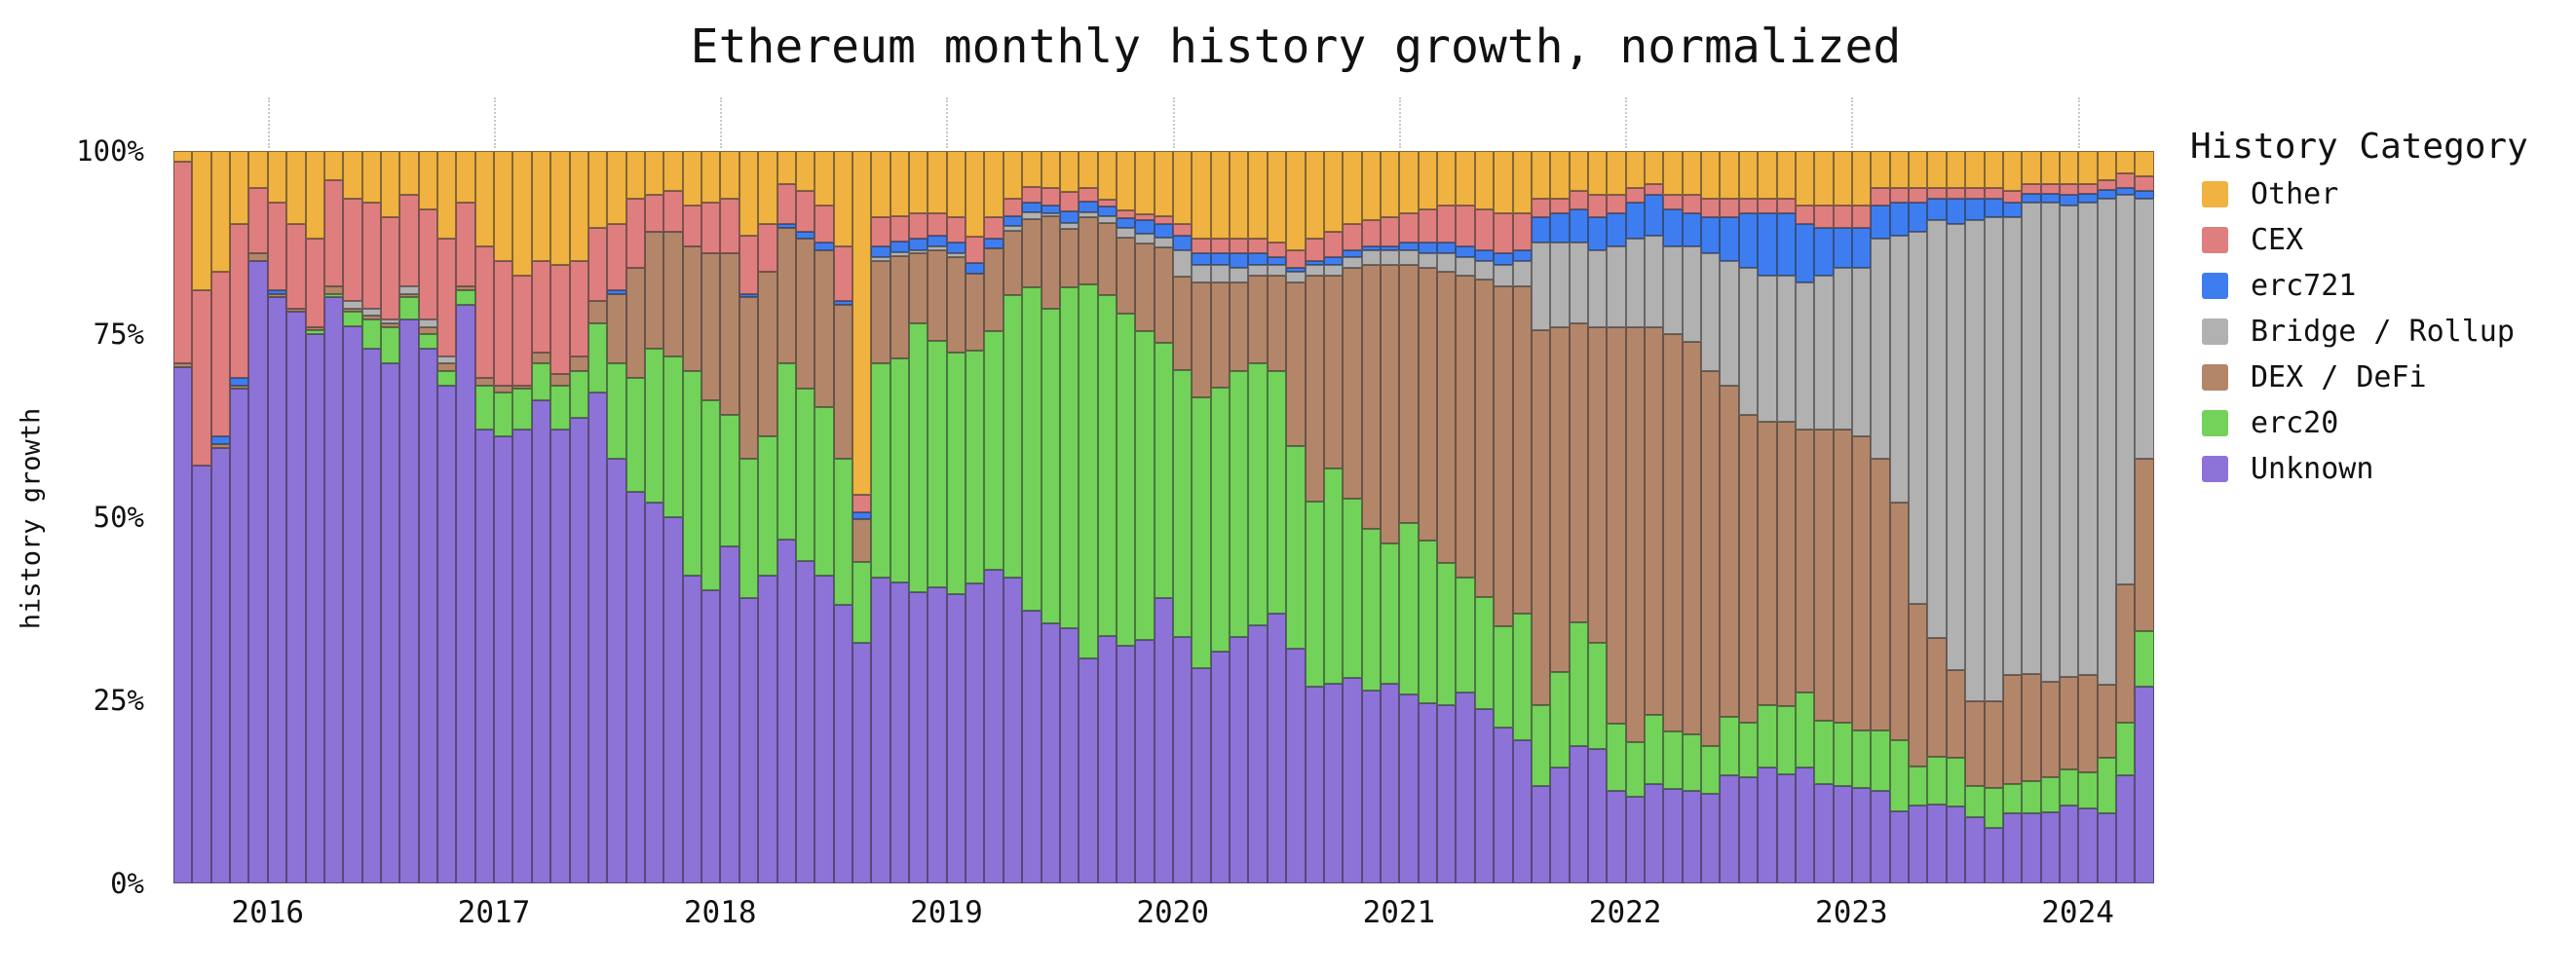 This screenshot has width=2576, height=973. What do you see at coordinates (2380, 423) in the screenshot?
I see `legend-item-erc20: erc20` at bounding box center [2380, 423].